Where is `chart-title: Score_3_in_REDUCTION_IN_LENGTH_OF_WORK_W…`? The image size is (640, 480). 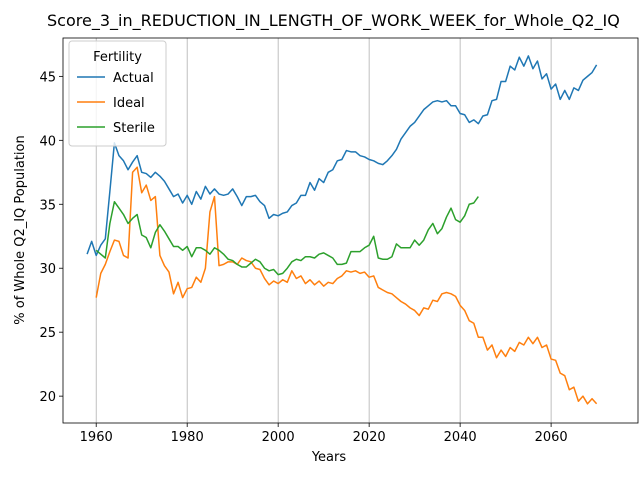 chart-title: Score_3_in_REDUCTION_IN_LENGTH_OF_WORK_W… is located at coordinates (333, 21).